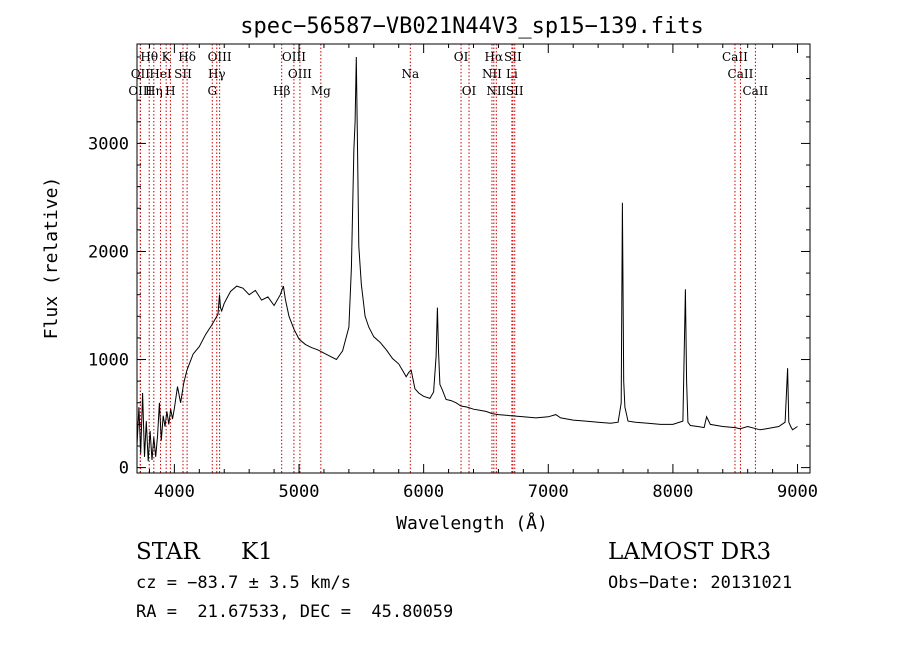 The width and height of the screenshot is (900, 649). What do you see at coordinates (281, 91) in the screenshot?
I see `marker-label: Hβ` at bounding box center [281, 91].